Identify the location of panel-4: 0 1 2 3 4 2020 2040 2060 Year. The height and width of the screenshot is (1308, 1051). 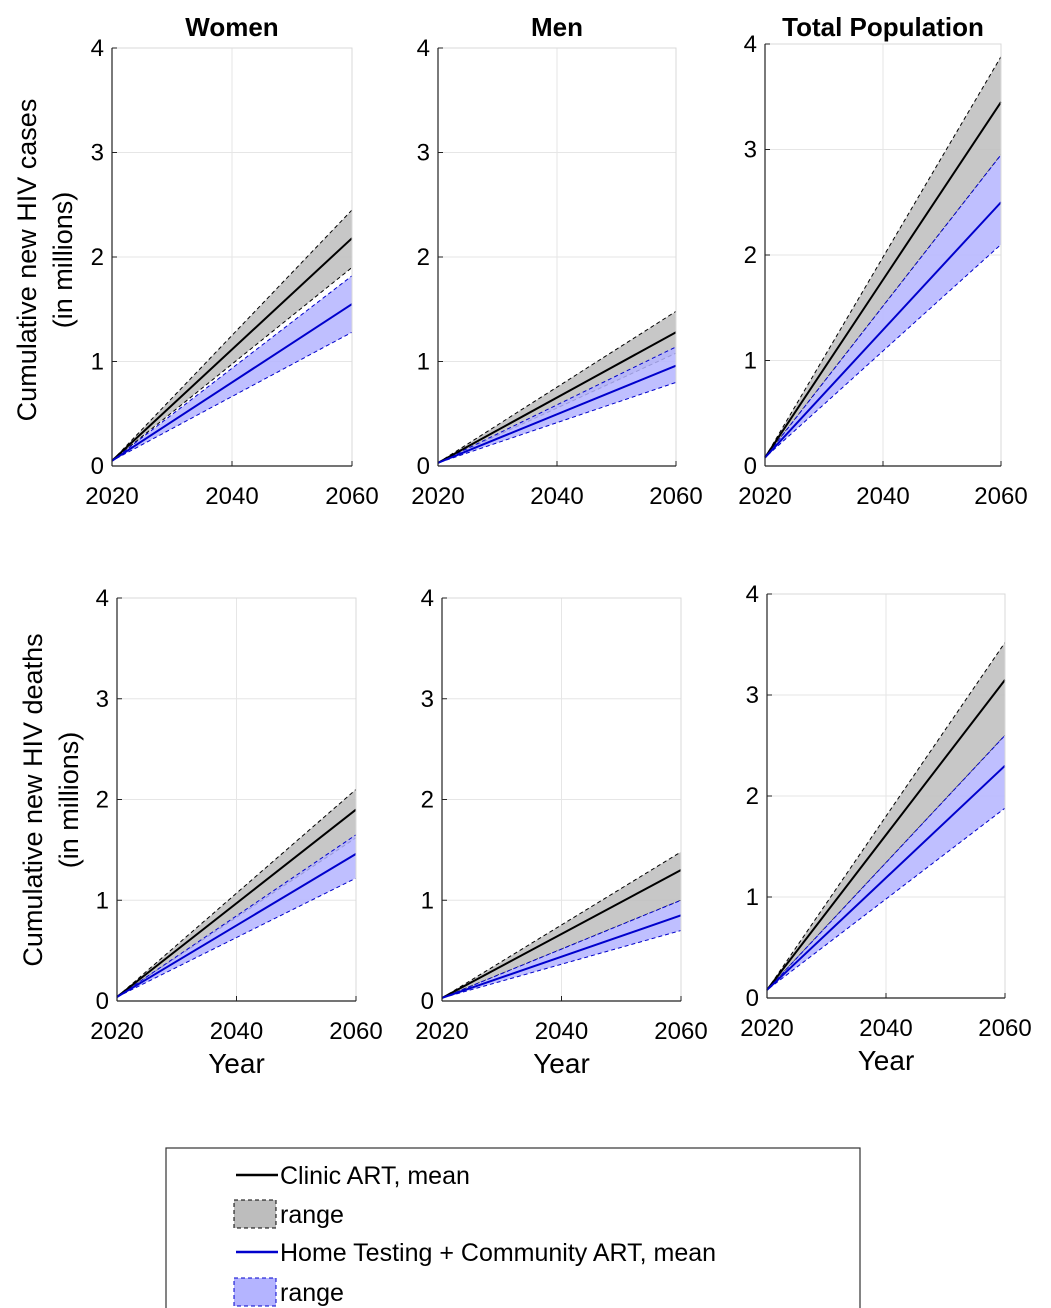
(236, 832).